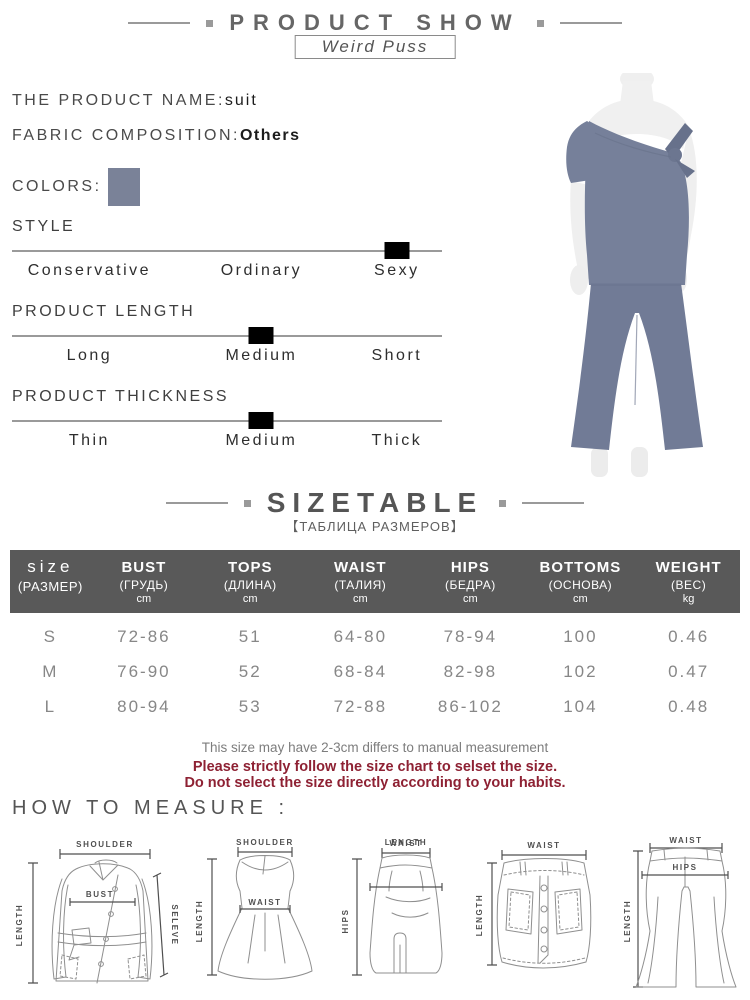  What do you see at coordinates (360, 582) in the screenshot?
I see `column-header: WAIST (ТАЛИЯ) cm` at bounding box center [360, 582].